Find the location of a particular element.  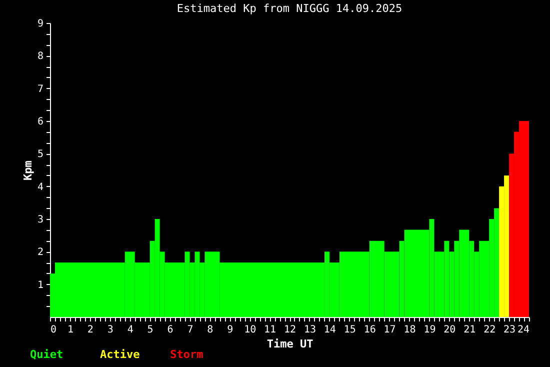

y-tick-label: 5 is located at coordinates (40, 154).